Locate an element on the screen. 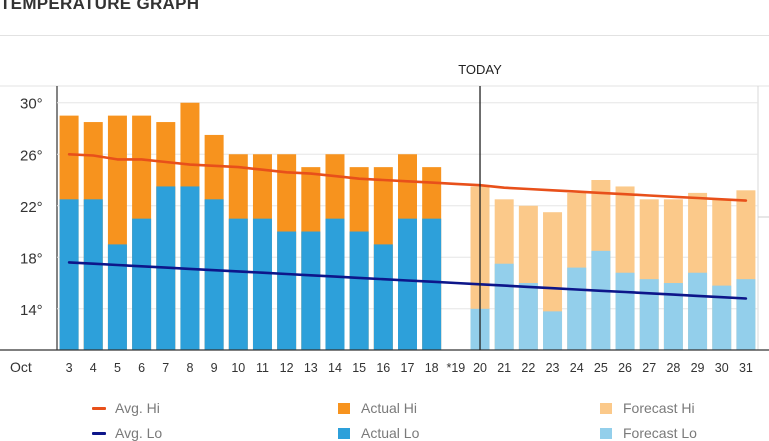 This screenshot has height=441, width=769. x-tick-label: 10 is located at coordinates (238, 368).